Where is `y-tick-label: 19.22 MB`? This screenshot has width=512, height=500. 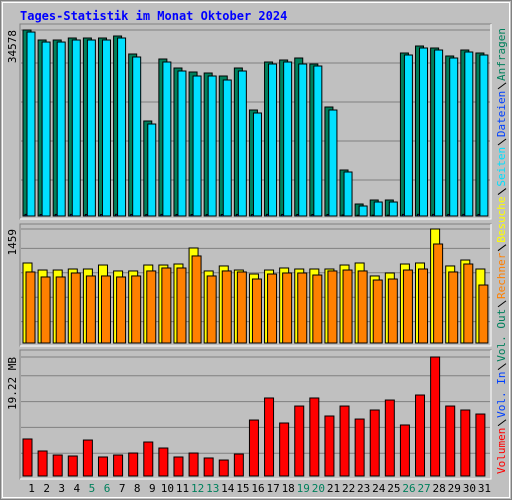
y-tick-label: 19.22 MB is located at coordinates (12, 383).